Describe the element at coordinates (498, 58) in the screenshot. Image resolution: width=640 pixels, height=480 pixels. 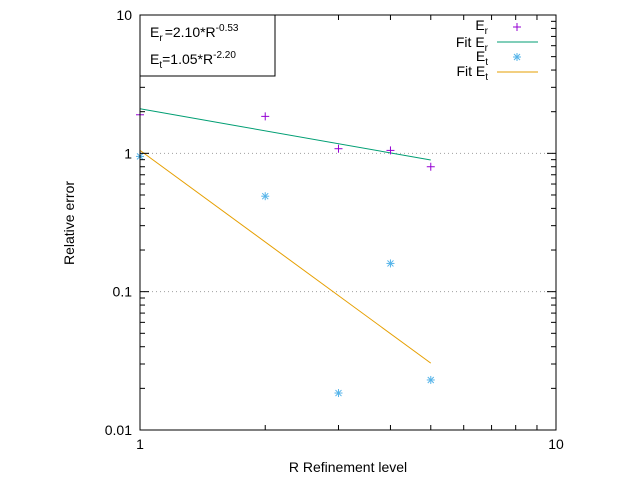
I see `legend-entry-et: Et` at that location.